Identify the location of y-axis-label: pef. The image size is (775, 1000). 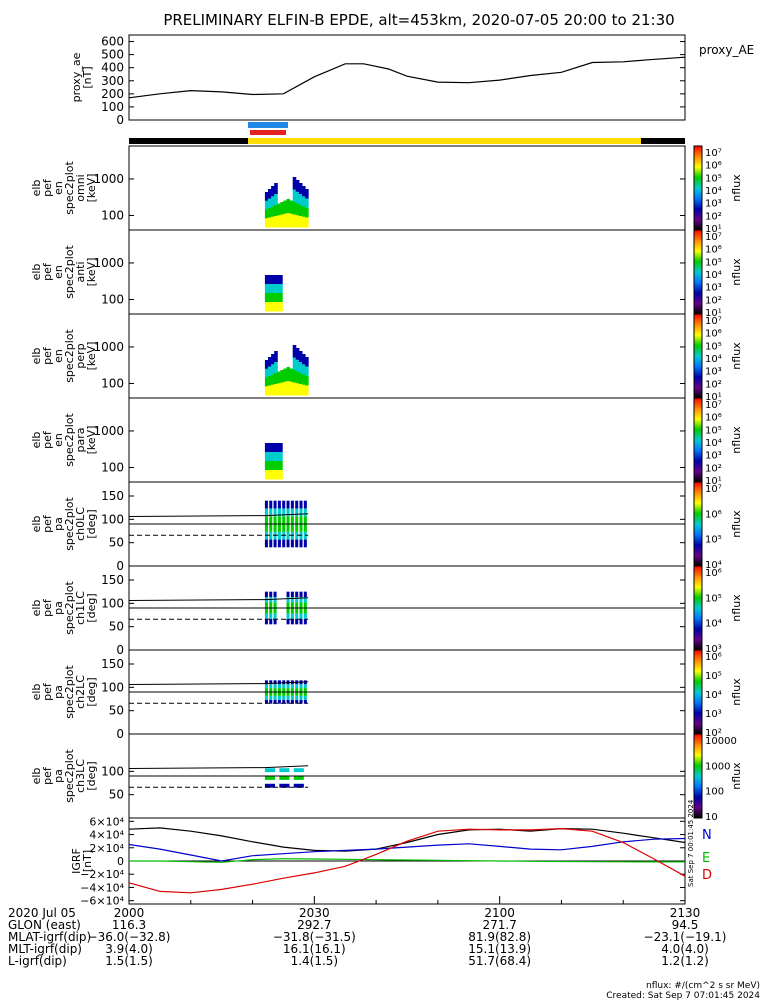
(47, 607).